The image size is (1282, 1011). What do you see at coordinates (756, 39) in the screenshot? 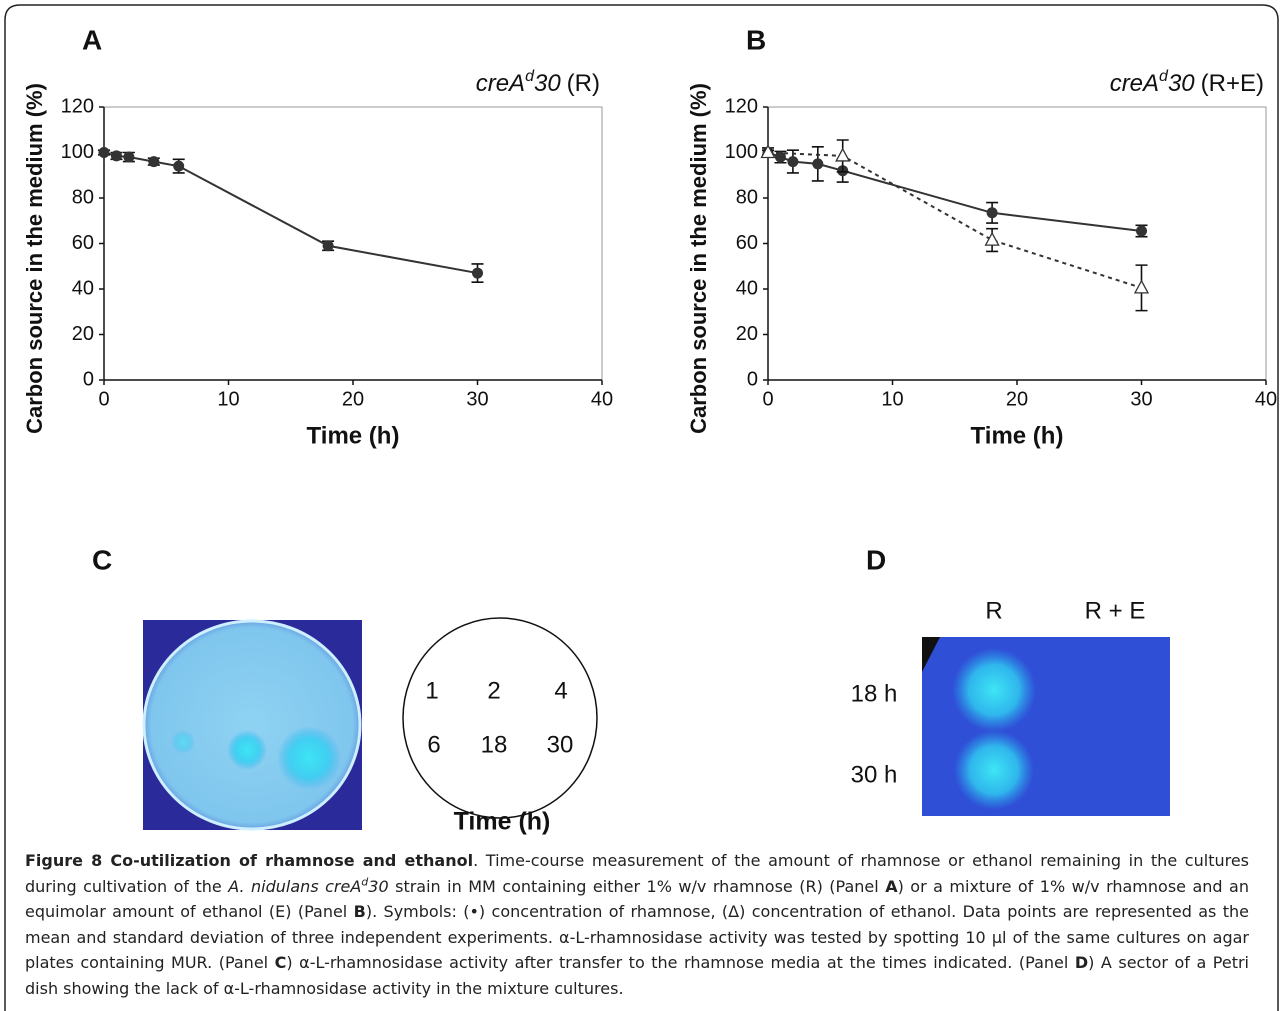
I see `panel-label: B` at bounding box center [756, 39].